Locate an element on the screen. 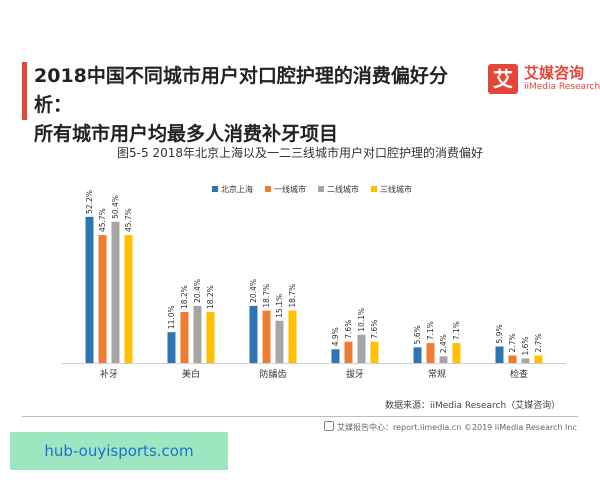 This screenshot has height=480, width=600. data-label-5-4: 7.1% is located at coordinates (456, 330).